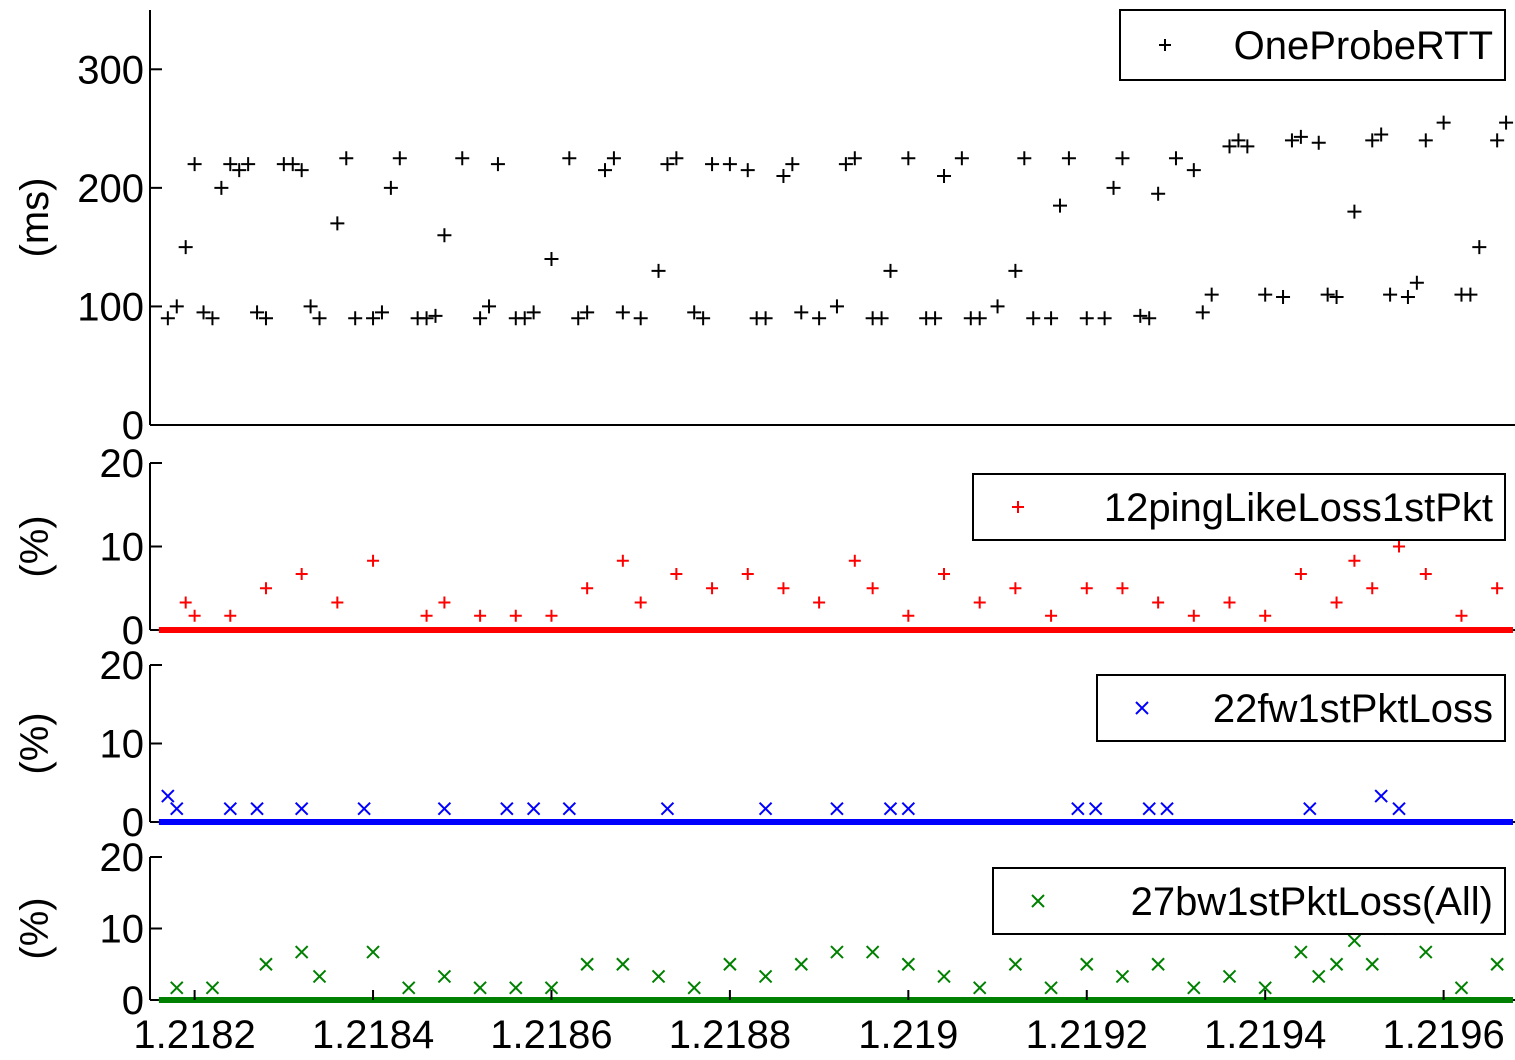 This screenshot has height=1060, width=1515. What do you see at coordinates (110, 70) in the screenshot?
I see `y-tick-label: 300` at bounding box center [110, 70].